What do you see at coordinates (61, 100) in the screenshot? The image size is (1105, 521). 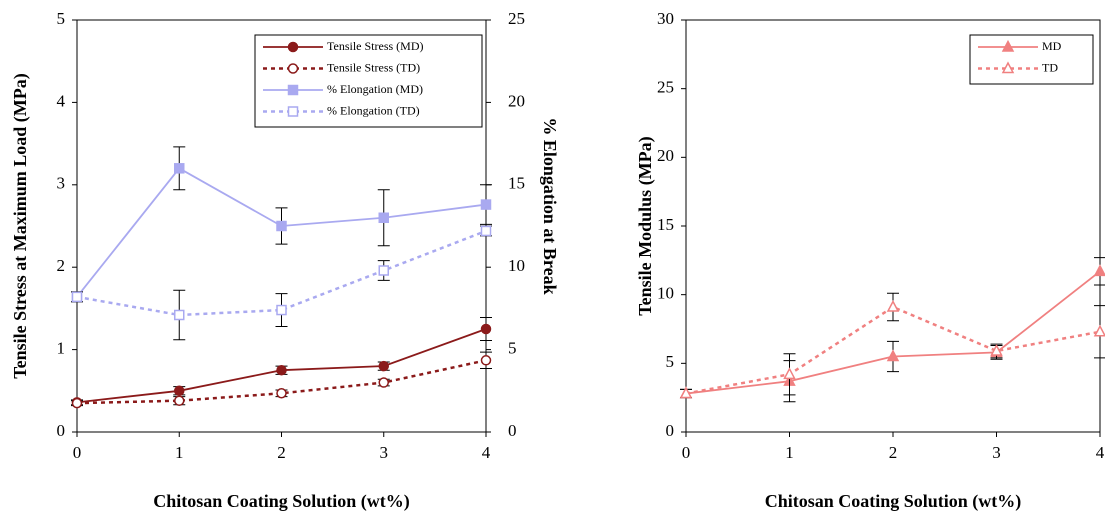 I see `y-tick-label: 4` at bounding box center [61, 100].